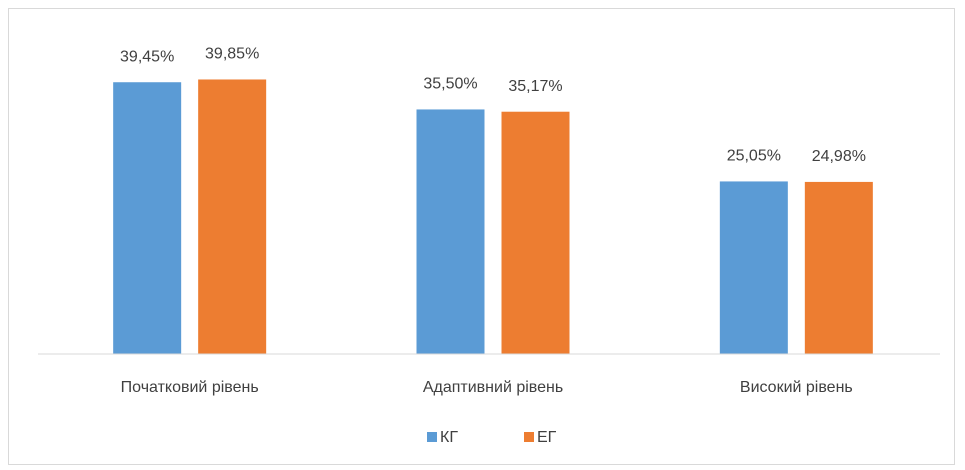  Describe the element at coordinates (190, 387) in the screenshot. I see `x-tick-label: Початковий рівень` at that location.